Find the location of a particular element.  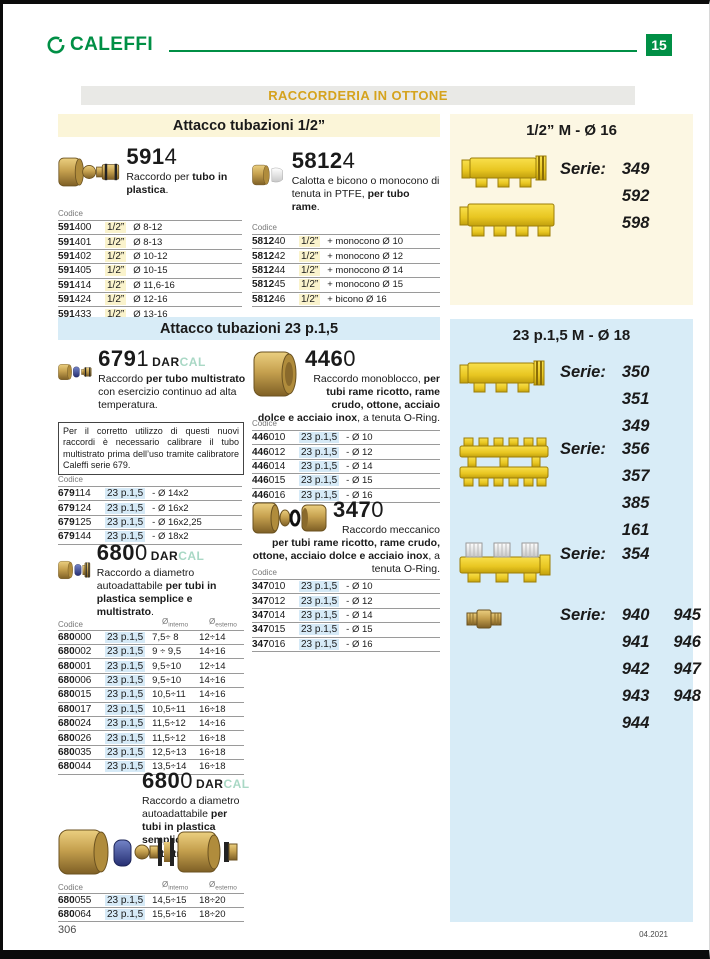

code-rest: 044 is located at coordinates (83, 767).